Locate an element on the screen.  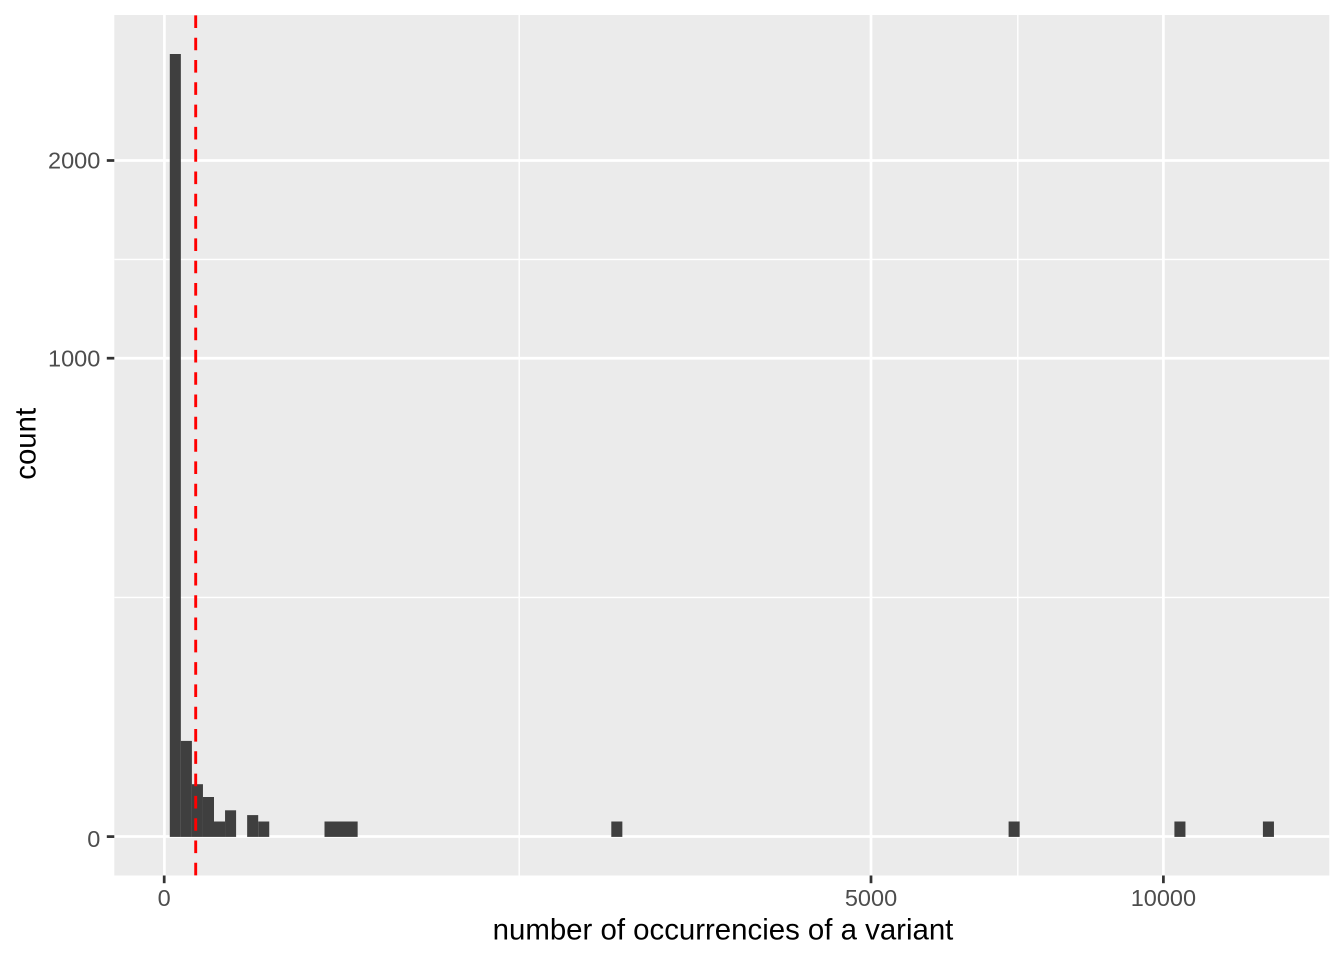
svg-text: 10000 is located at coordinates (1163, 898).